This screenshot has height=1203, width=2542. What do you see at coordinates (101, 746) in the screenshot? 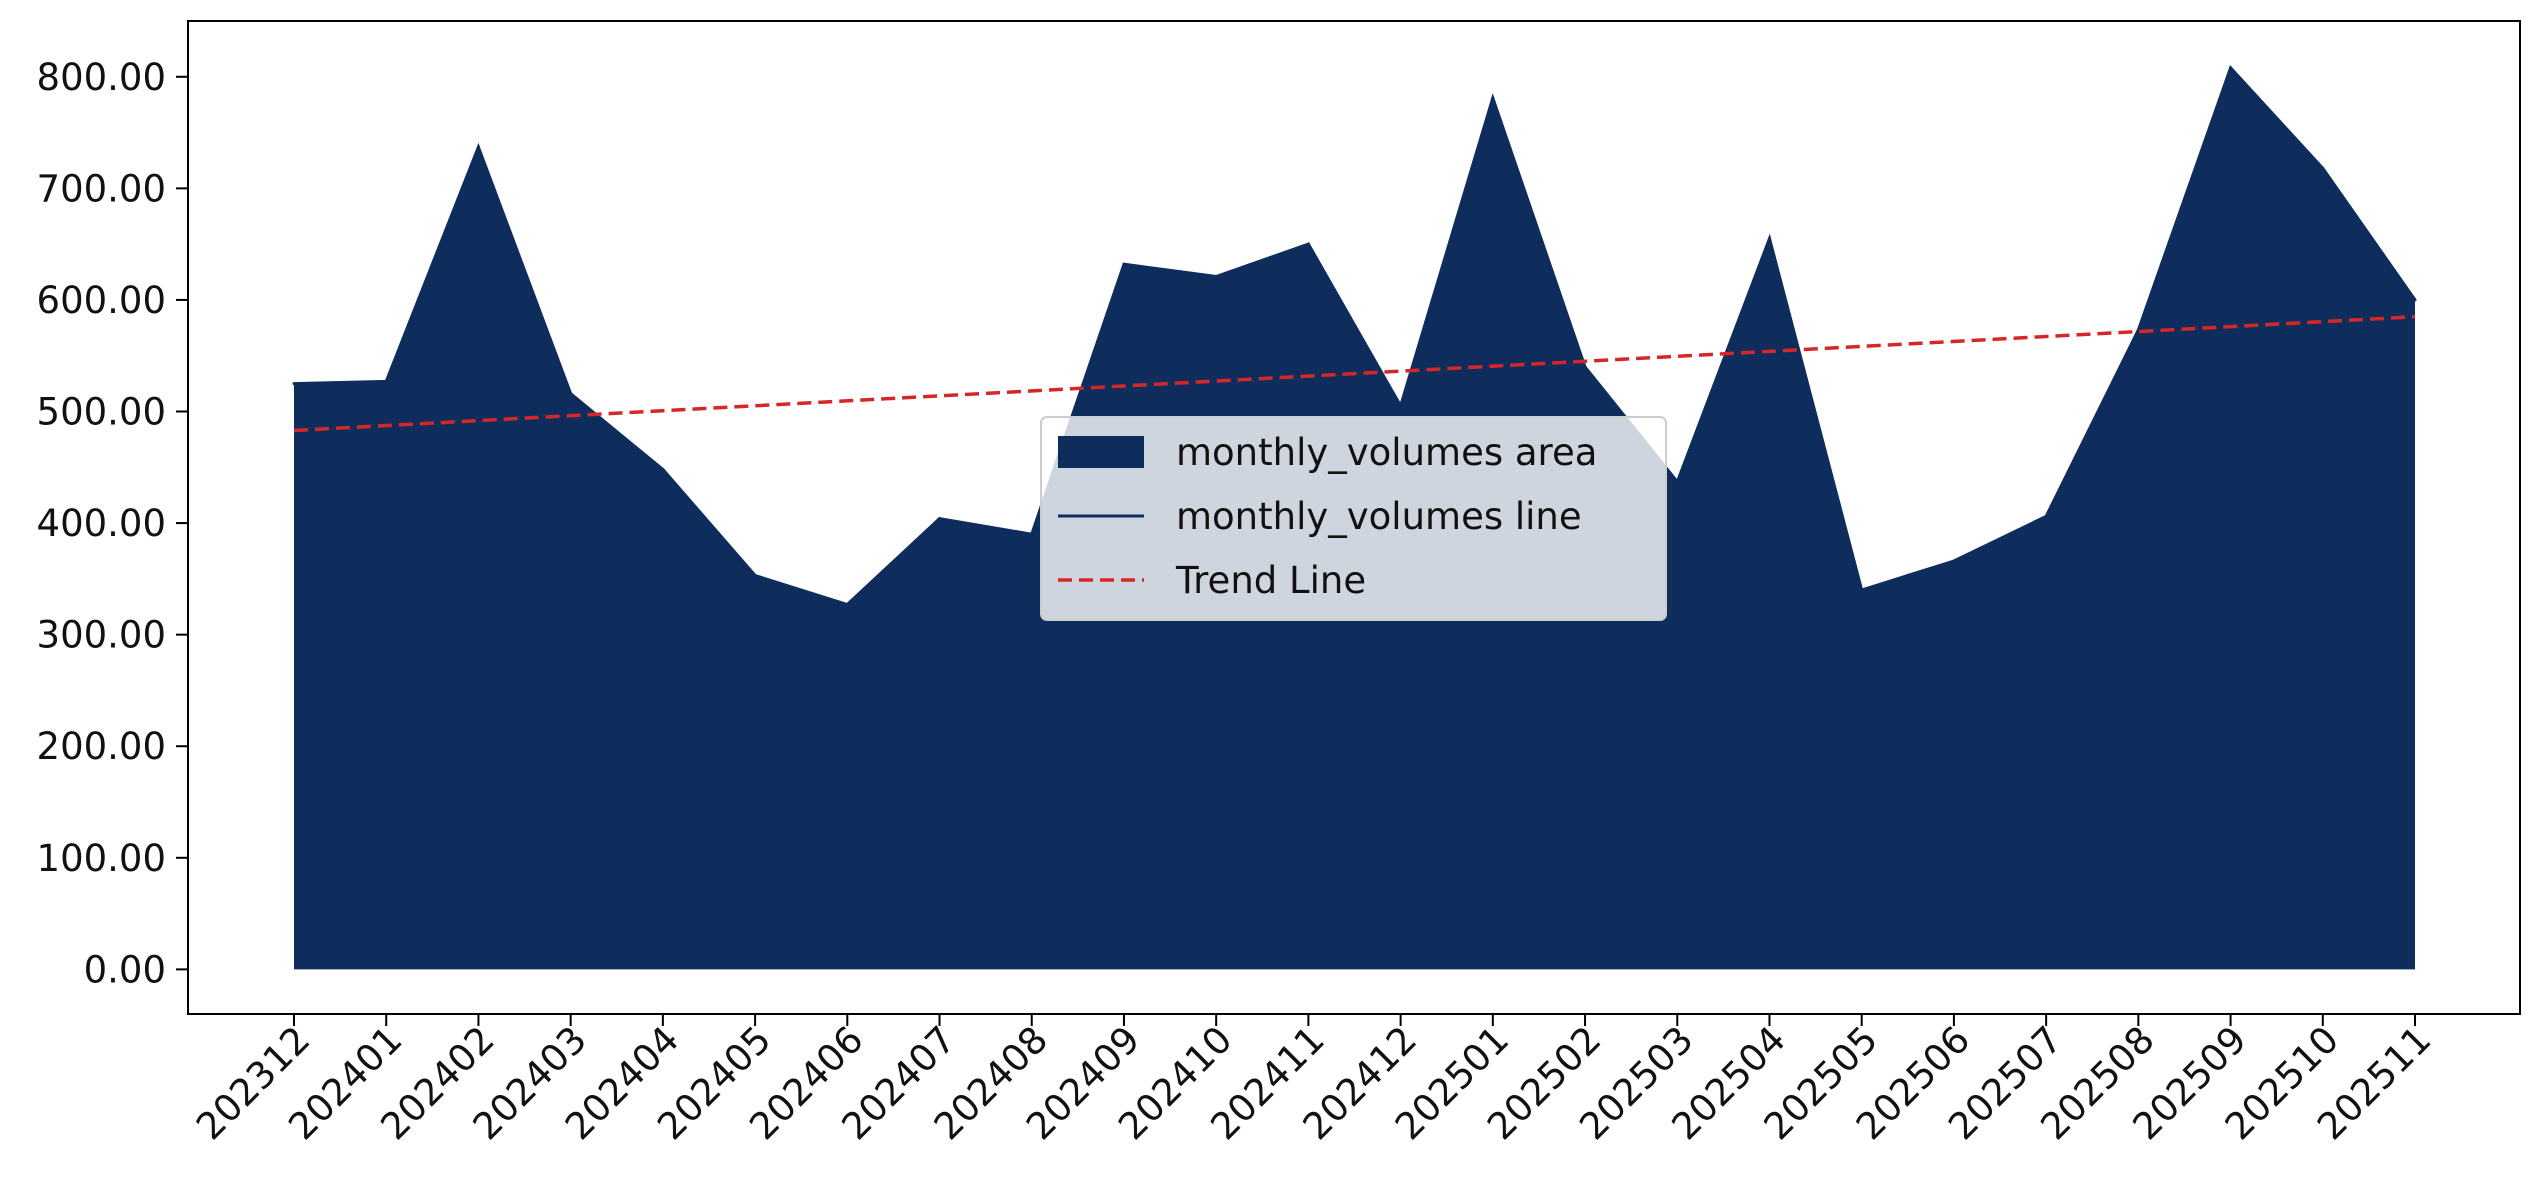
I see `y-tick-label: 200.00` at bounding box center [101, 746].